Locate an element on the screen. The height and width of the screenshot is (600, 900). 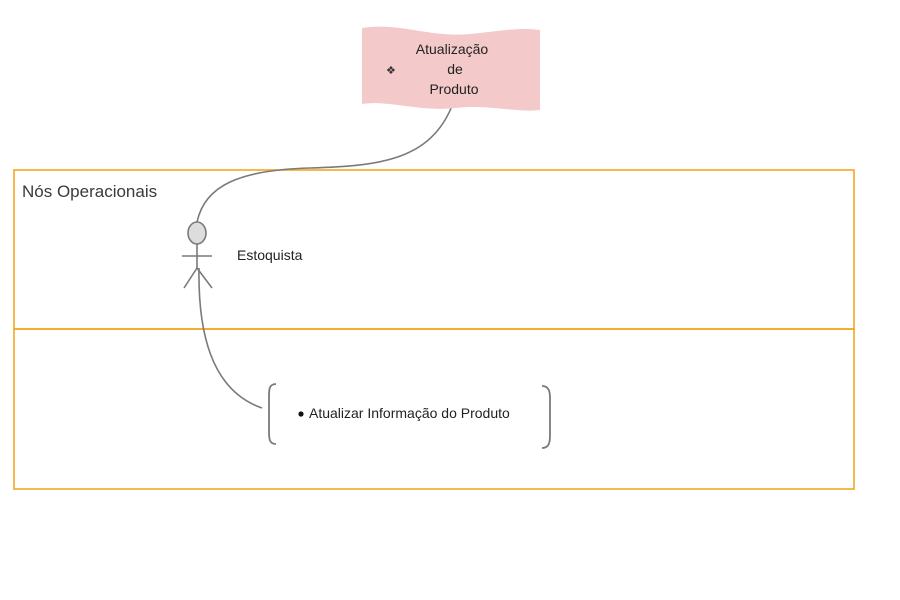
activity: Atualizar Informação do Produto is located at coordinates (409, 416).